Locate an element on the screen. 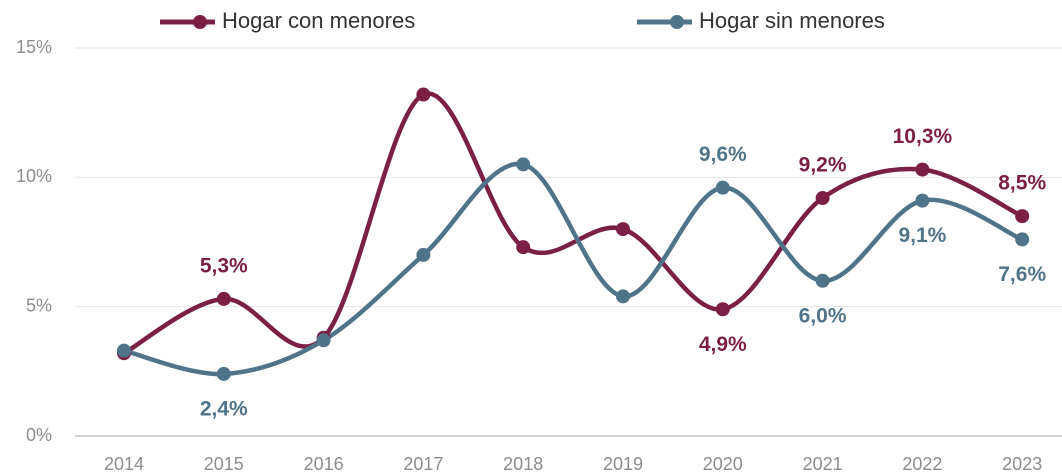  x-tick-label: 2017 is located at coordinates (423, 464).